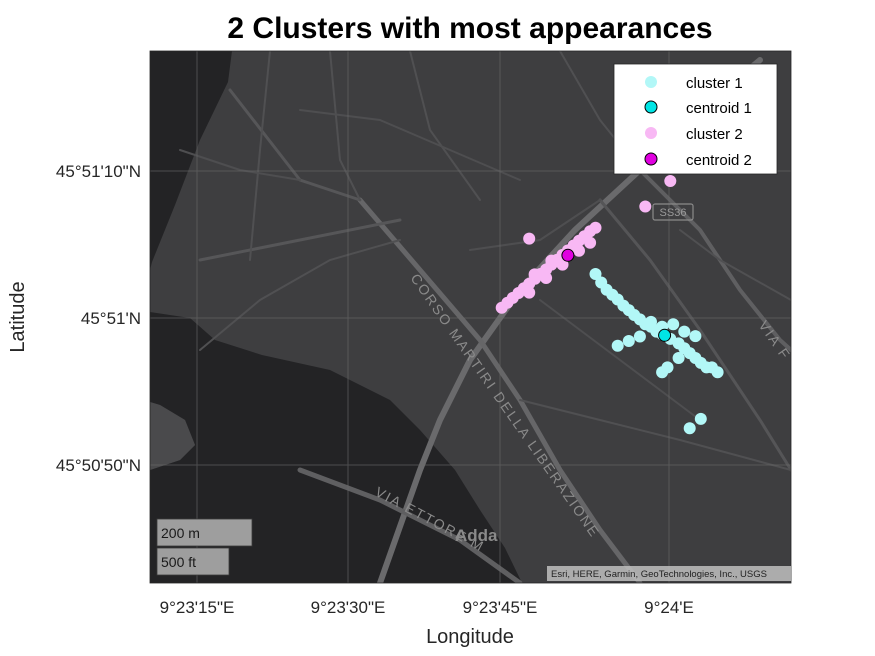  What do you see at coordinates (669, 607) in the screenshot?
I see `x-tick-label: 9°24'E` at bounding box center [669, 607].